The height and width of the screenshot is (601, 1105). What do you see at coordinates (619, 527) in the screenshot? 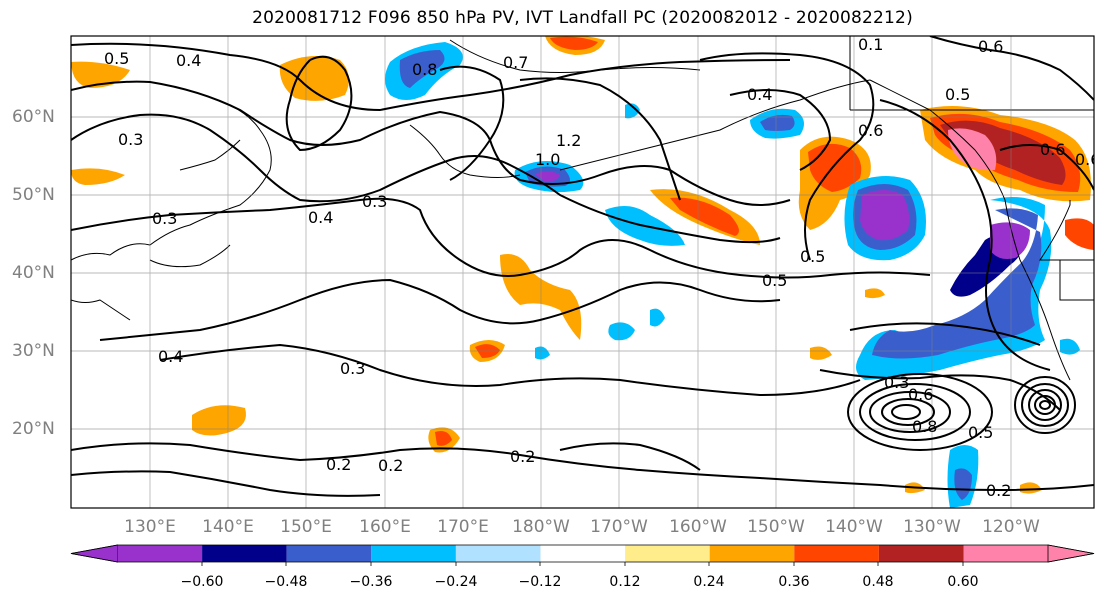
I see `lon-label: 170°W` at bounding box center [619, 527].